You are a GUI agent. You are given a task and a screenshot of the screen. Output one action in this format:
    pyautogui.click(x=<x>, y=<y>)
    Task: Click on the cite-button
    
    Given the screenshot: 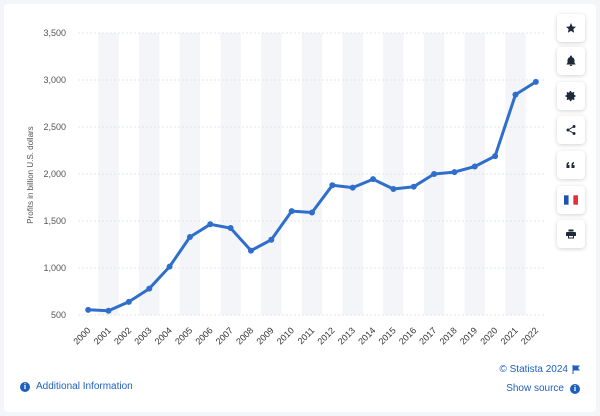 What is the action you would take?
    pyautogui.click(x=571, y=165)
    